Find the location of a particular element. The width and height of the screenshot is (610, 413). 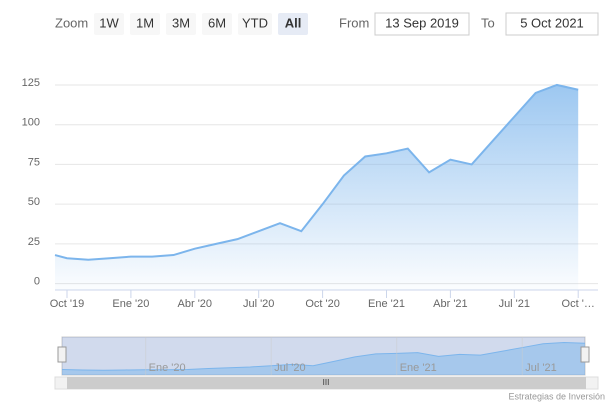

x-tick-label: Jul '20 is located at coordinates (258, 304).